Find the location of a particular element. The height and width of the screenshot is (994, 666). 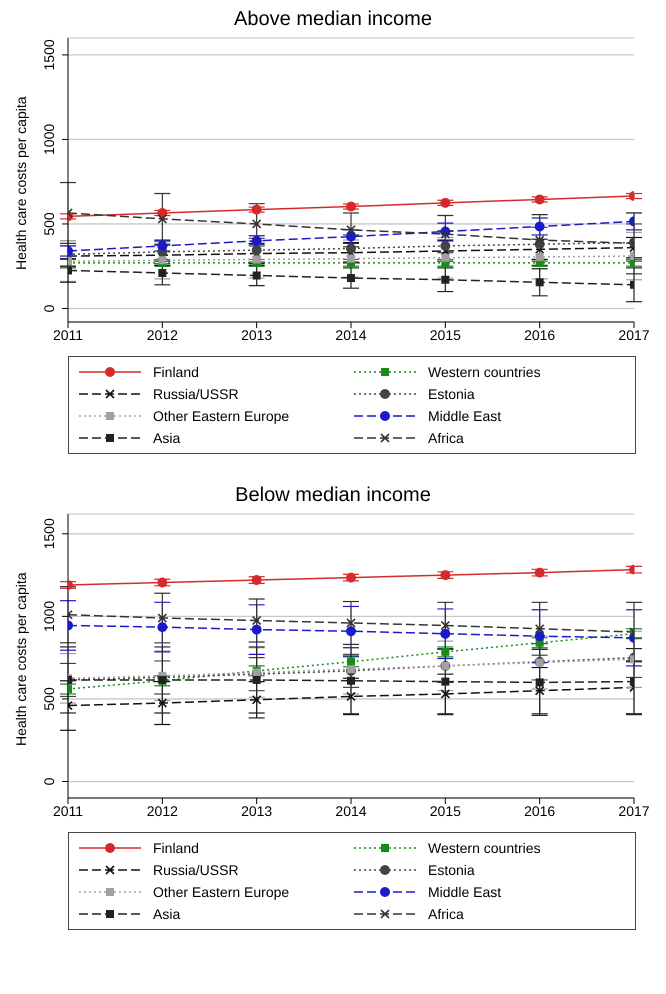

chart-title: Below median income is located at coordinates (333, 496).